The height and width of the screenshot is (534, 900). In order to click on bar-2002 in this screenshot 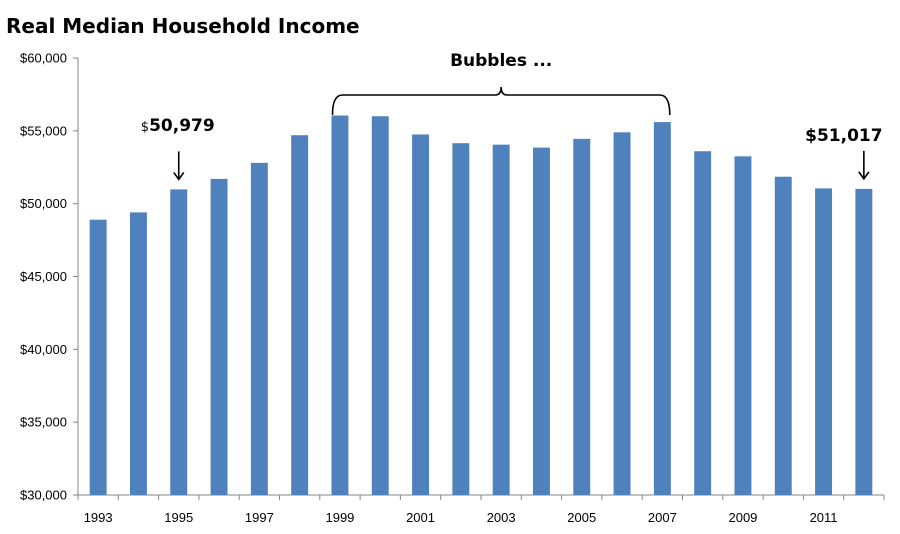, I will do `click(461, 319)`.